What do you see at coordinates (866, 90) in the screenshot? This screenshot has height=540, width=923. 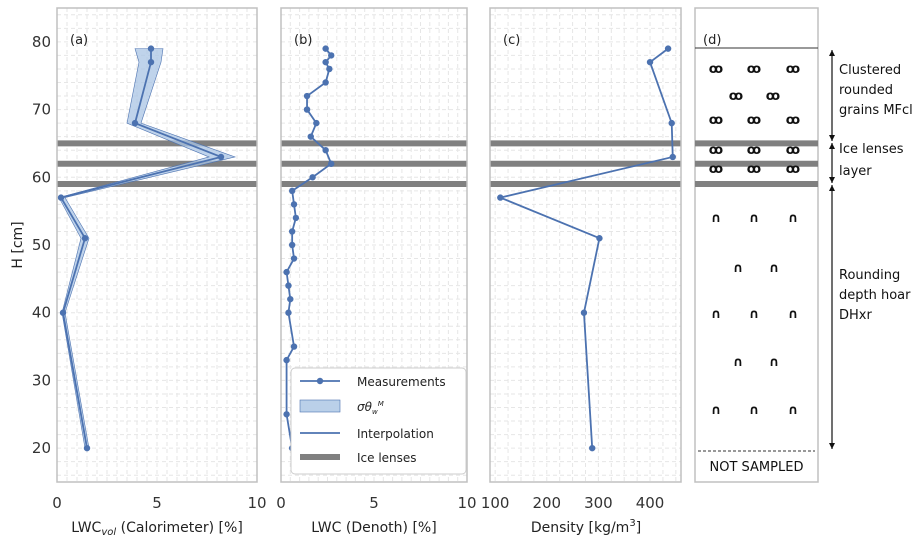 I see `layer-label: rounded` at bounding box center [866, 90].